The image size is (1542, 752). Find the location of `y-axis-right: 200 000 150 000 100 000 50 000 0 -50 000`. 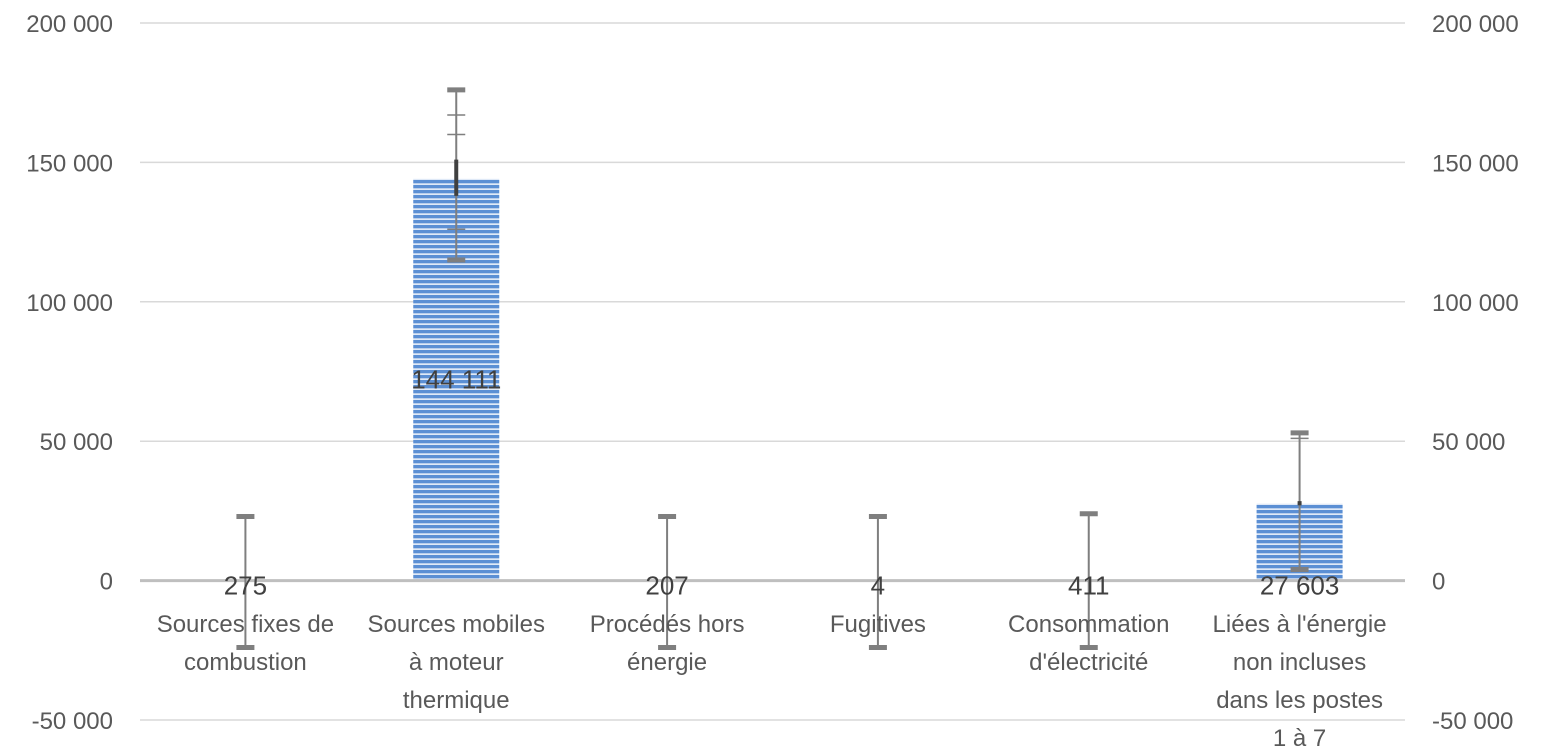

y-axis-right: 200 000 150 000 100 000 50 000 0 -50 000 is located at coordinates (1475, 373).